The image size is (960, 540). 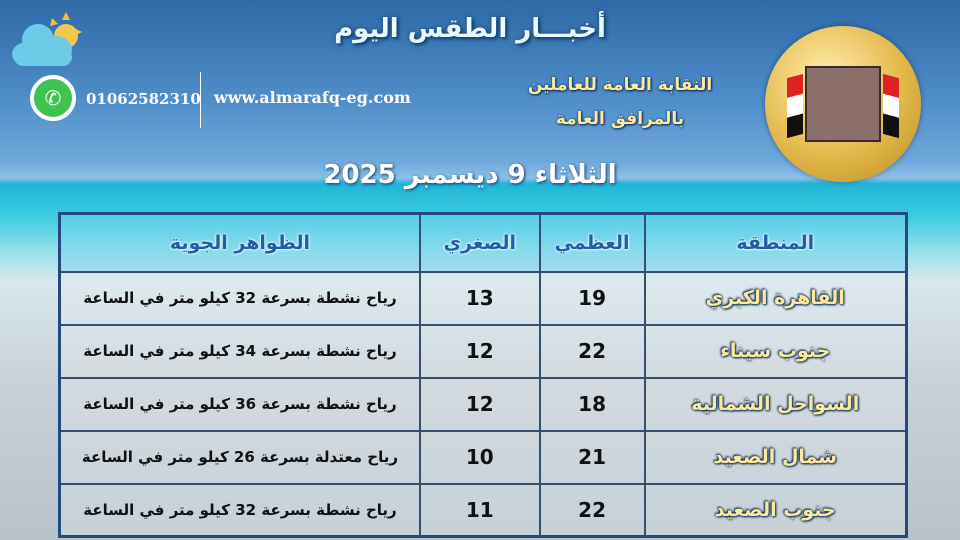 What do you see at coordinates (775, 457) in the screenshot?
I see `cell-region: شمال الصعيد` at bounding box center [775, 457].